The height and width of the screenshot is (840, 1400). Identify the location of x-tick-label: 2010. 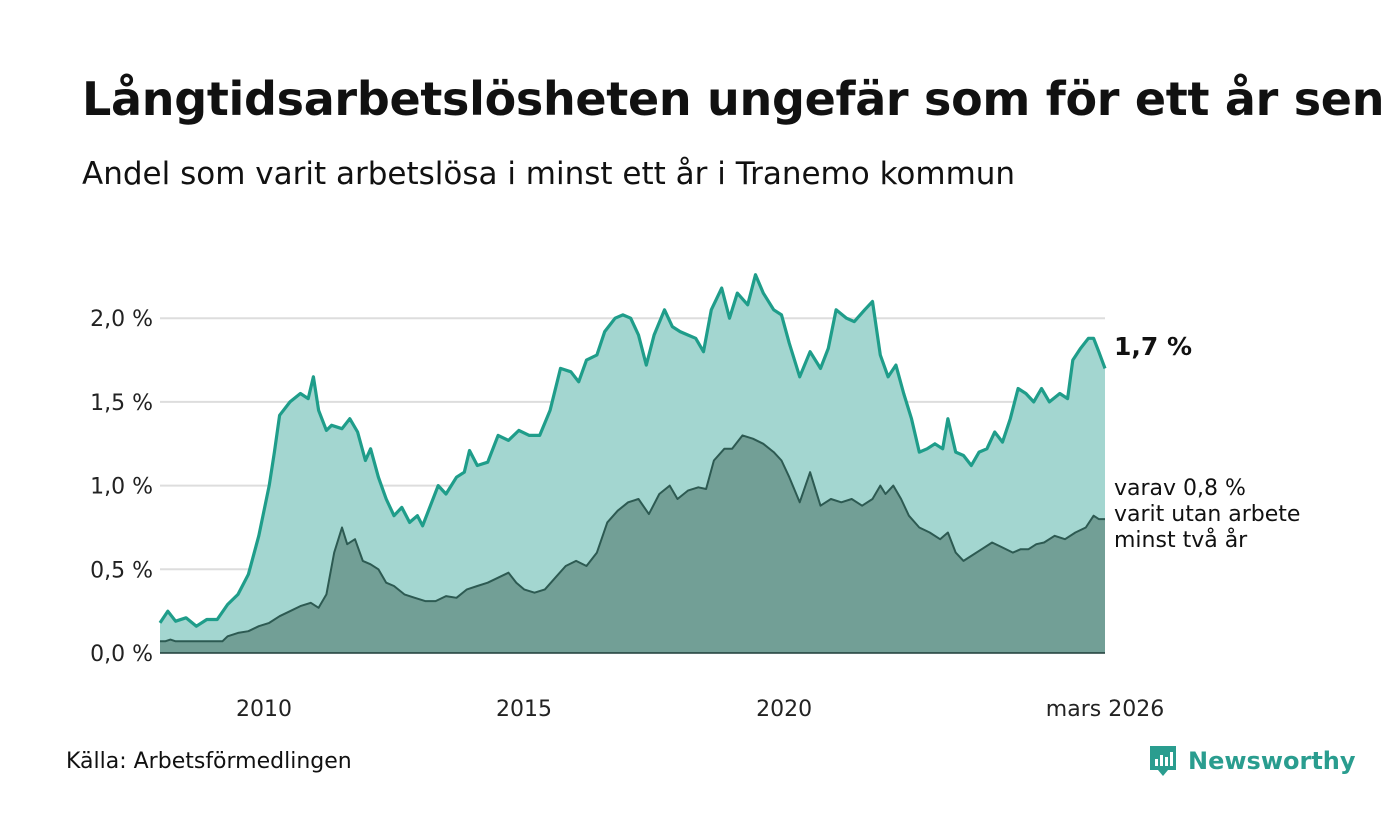
(264, 709).